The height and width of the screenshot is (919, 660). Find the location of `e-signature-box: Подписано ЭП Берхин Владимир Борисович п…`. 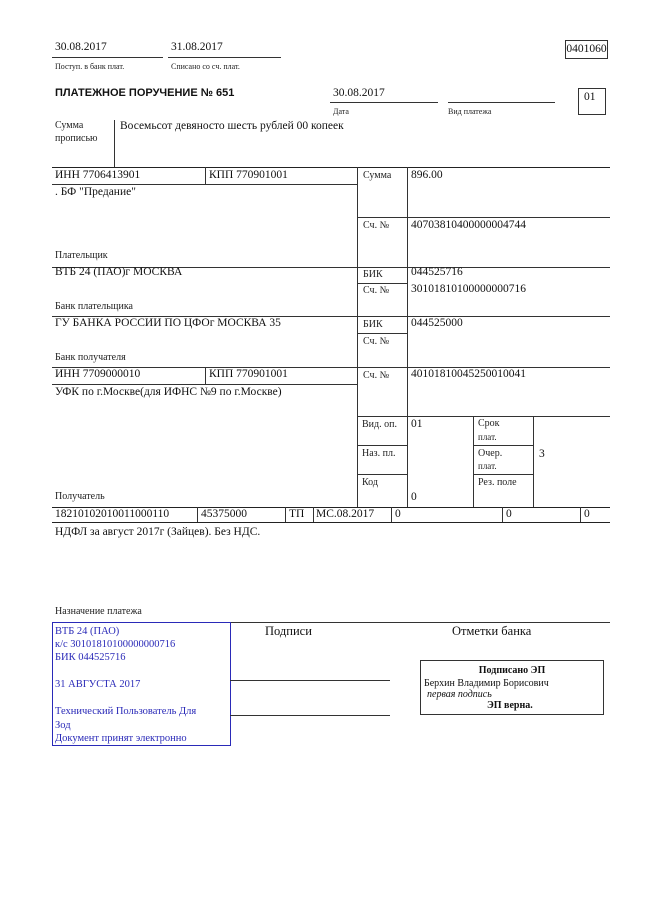

e-signature-box: Подписано ЭП Берхин Владимир Борисович п… is located at coordinates (512, 687).